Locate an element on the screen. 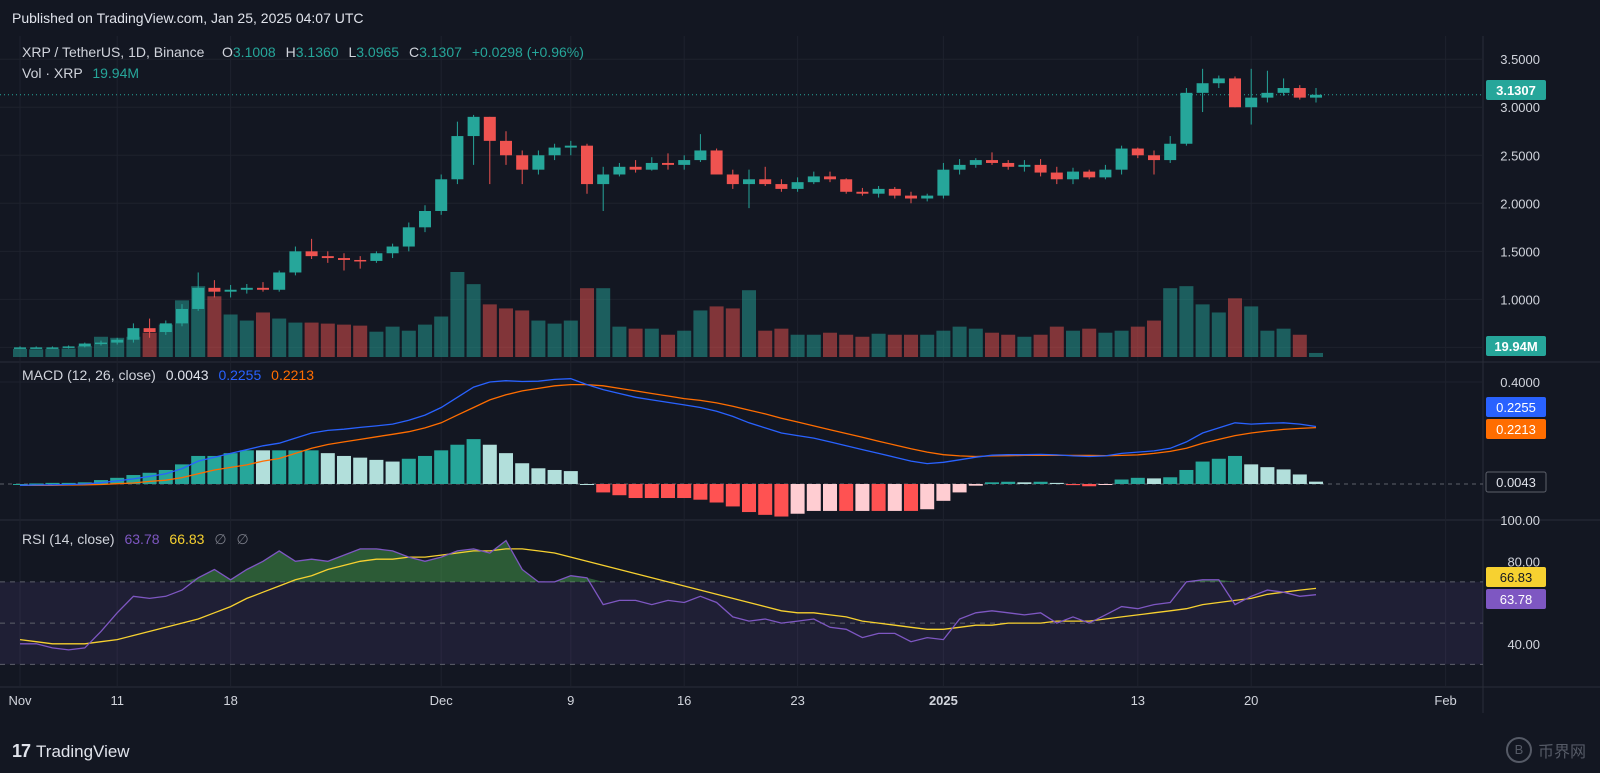 Image resolution: width=1600 pixels, height=773 pixels. x-tick-label: 13 is located at coordinates (1138, 700).